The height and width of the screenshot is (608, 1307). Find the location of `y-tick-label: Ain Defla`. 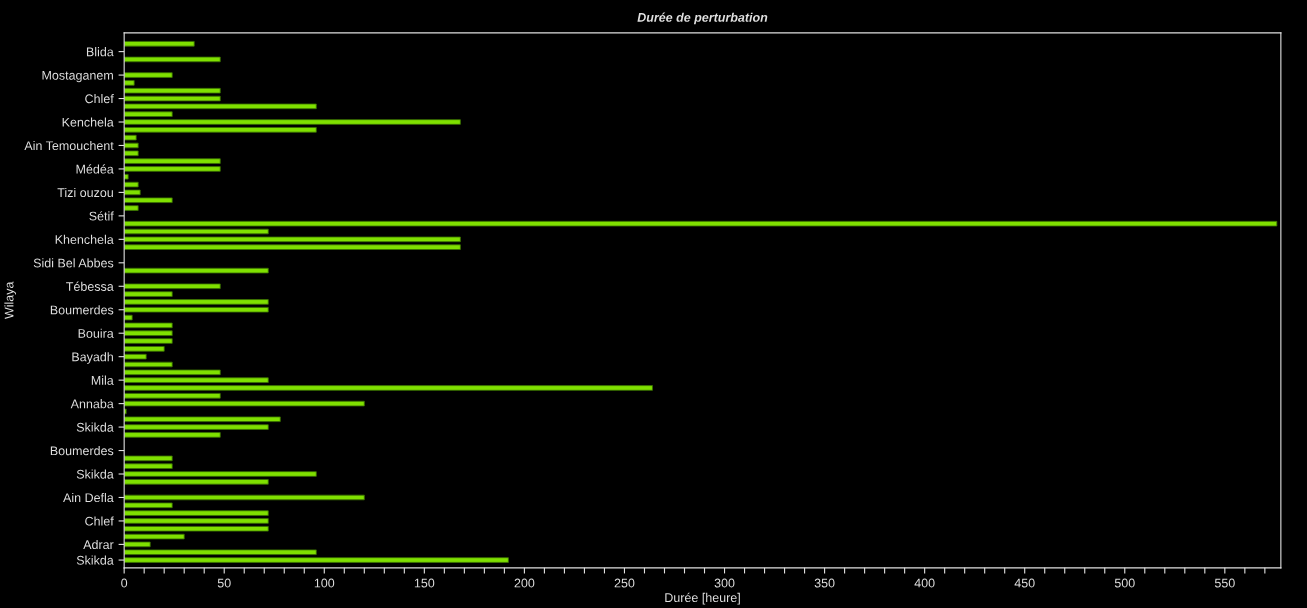

y-tick-label: Ain Defla is located at coordinates (88, 497).